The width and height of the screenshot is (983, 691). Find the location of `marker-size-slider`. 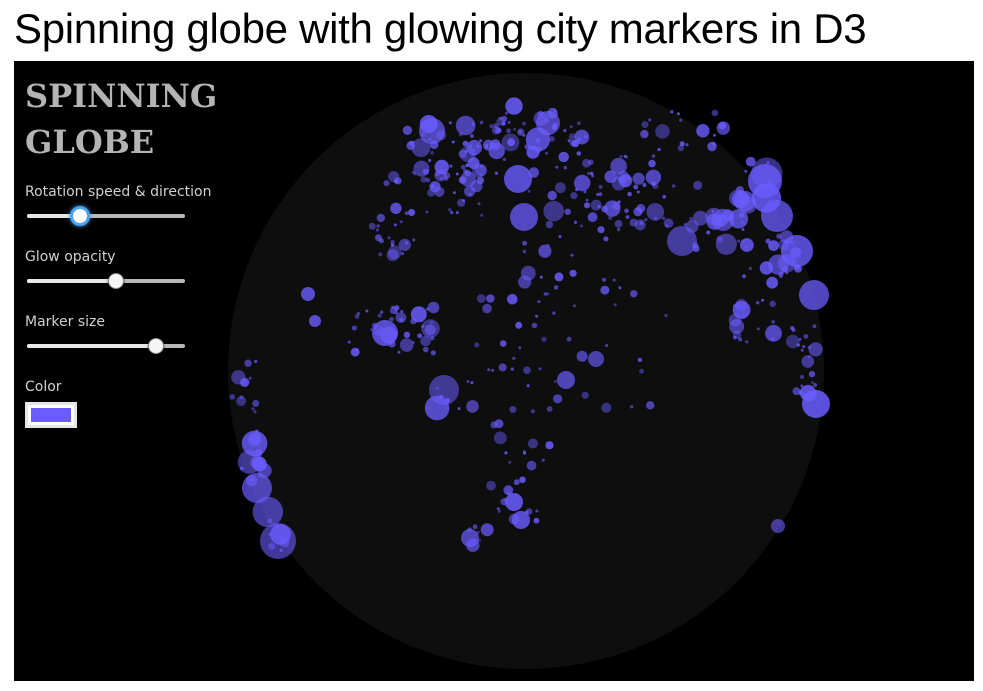

marker-size-slider is located at coordinates (106, 346).